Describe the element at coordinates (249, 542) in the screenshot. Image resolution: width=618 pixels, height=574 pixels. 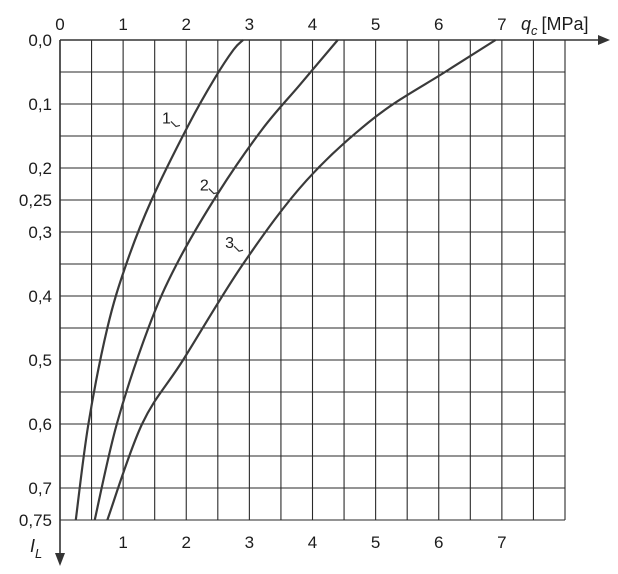
I see `x-tick-bottom-3: 3` at that location.